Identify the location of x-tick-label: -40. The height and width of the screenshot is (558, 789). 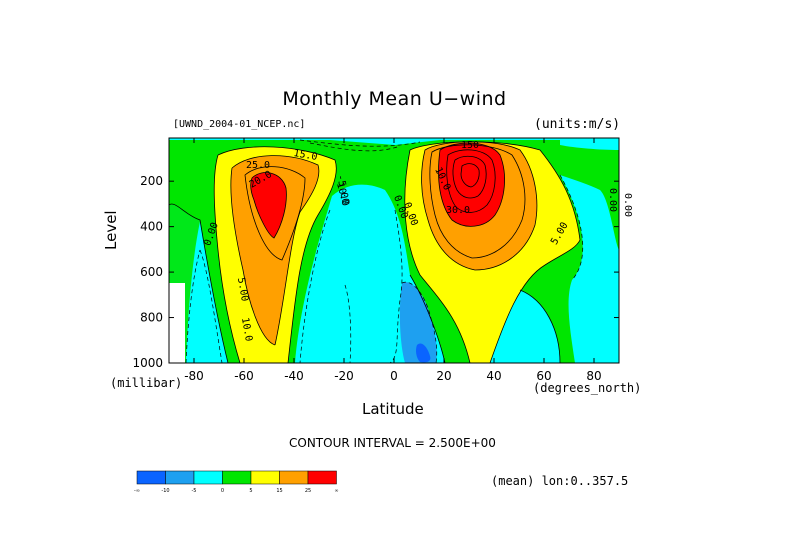
(294, 376).